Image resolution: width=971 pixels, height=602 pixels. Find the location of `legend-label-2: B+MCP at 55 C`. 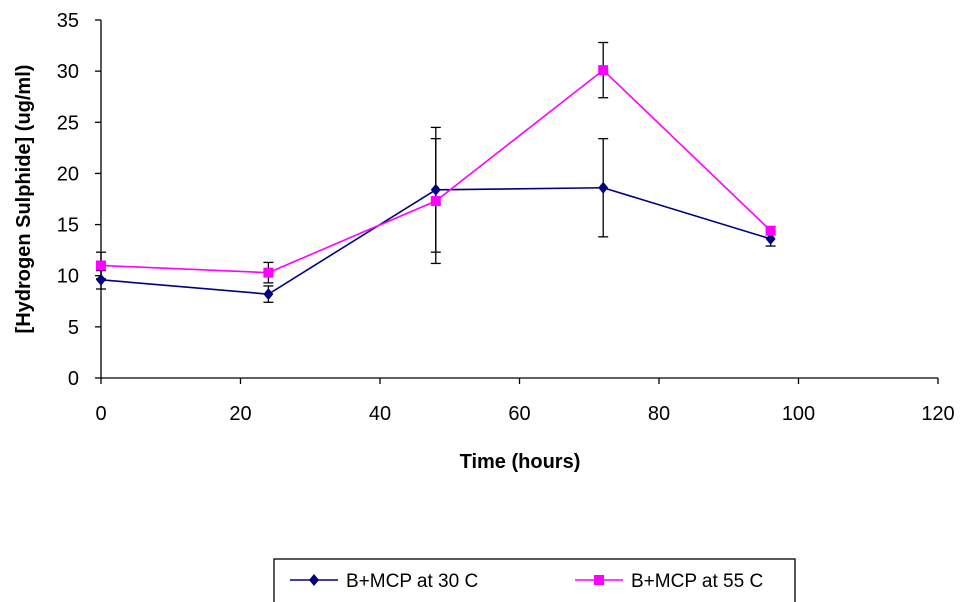

legend-label-2: B+MCP at 55 C is located at coordinates (697, 581).